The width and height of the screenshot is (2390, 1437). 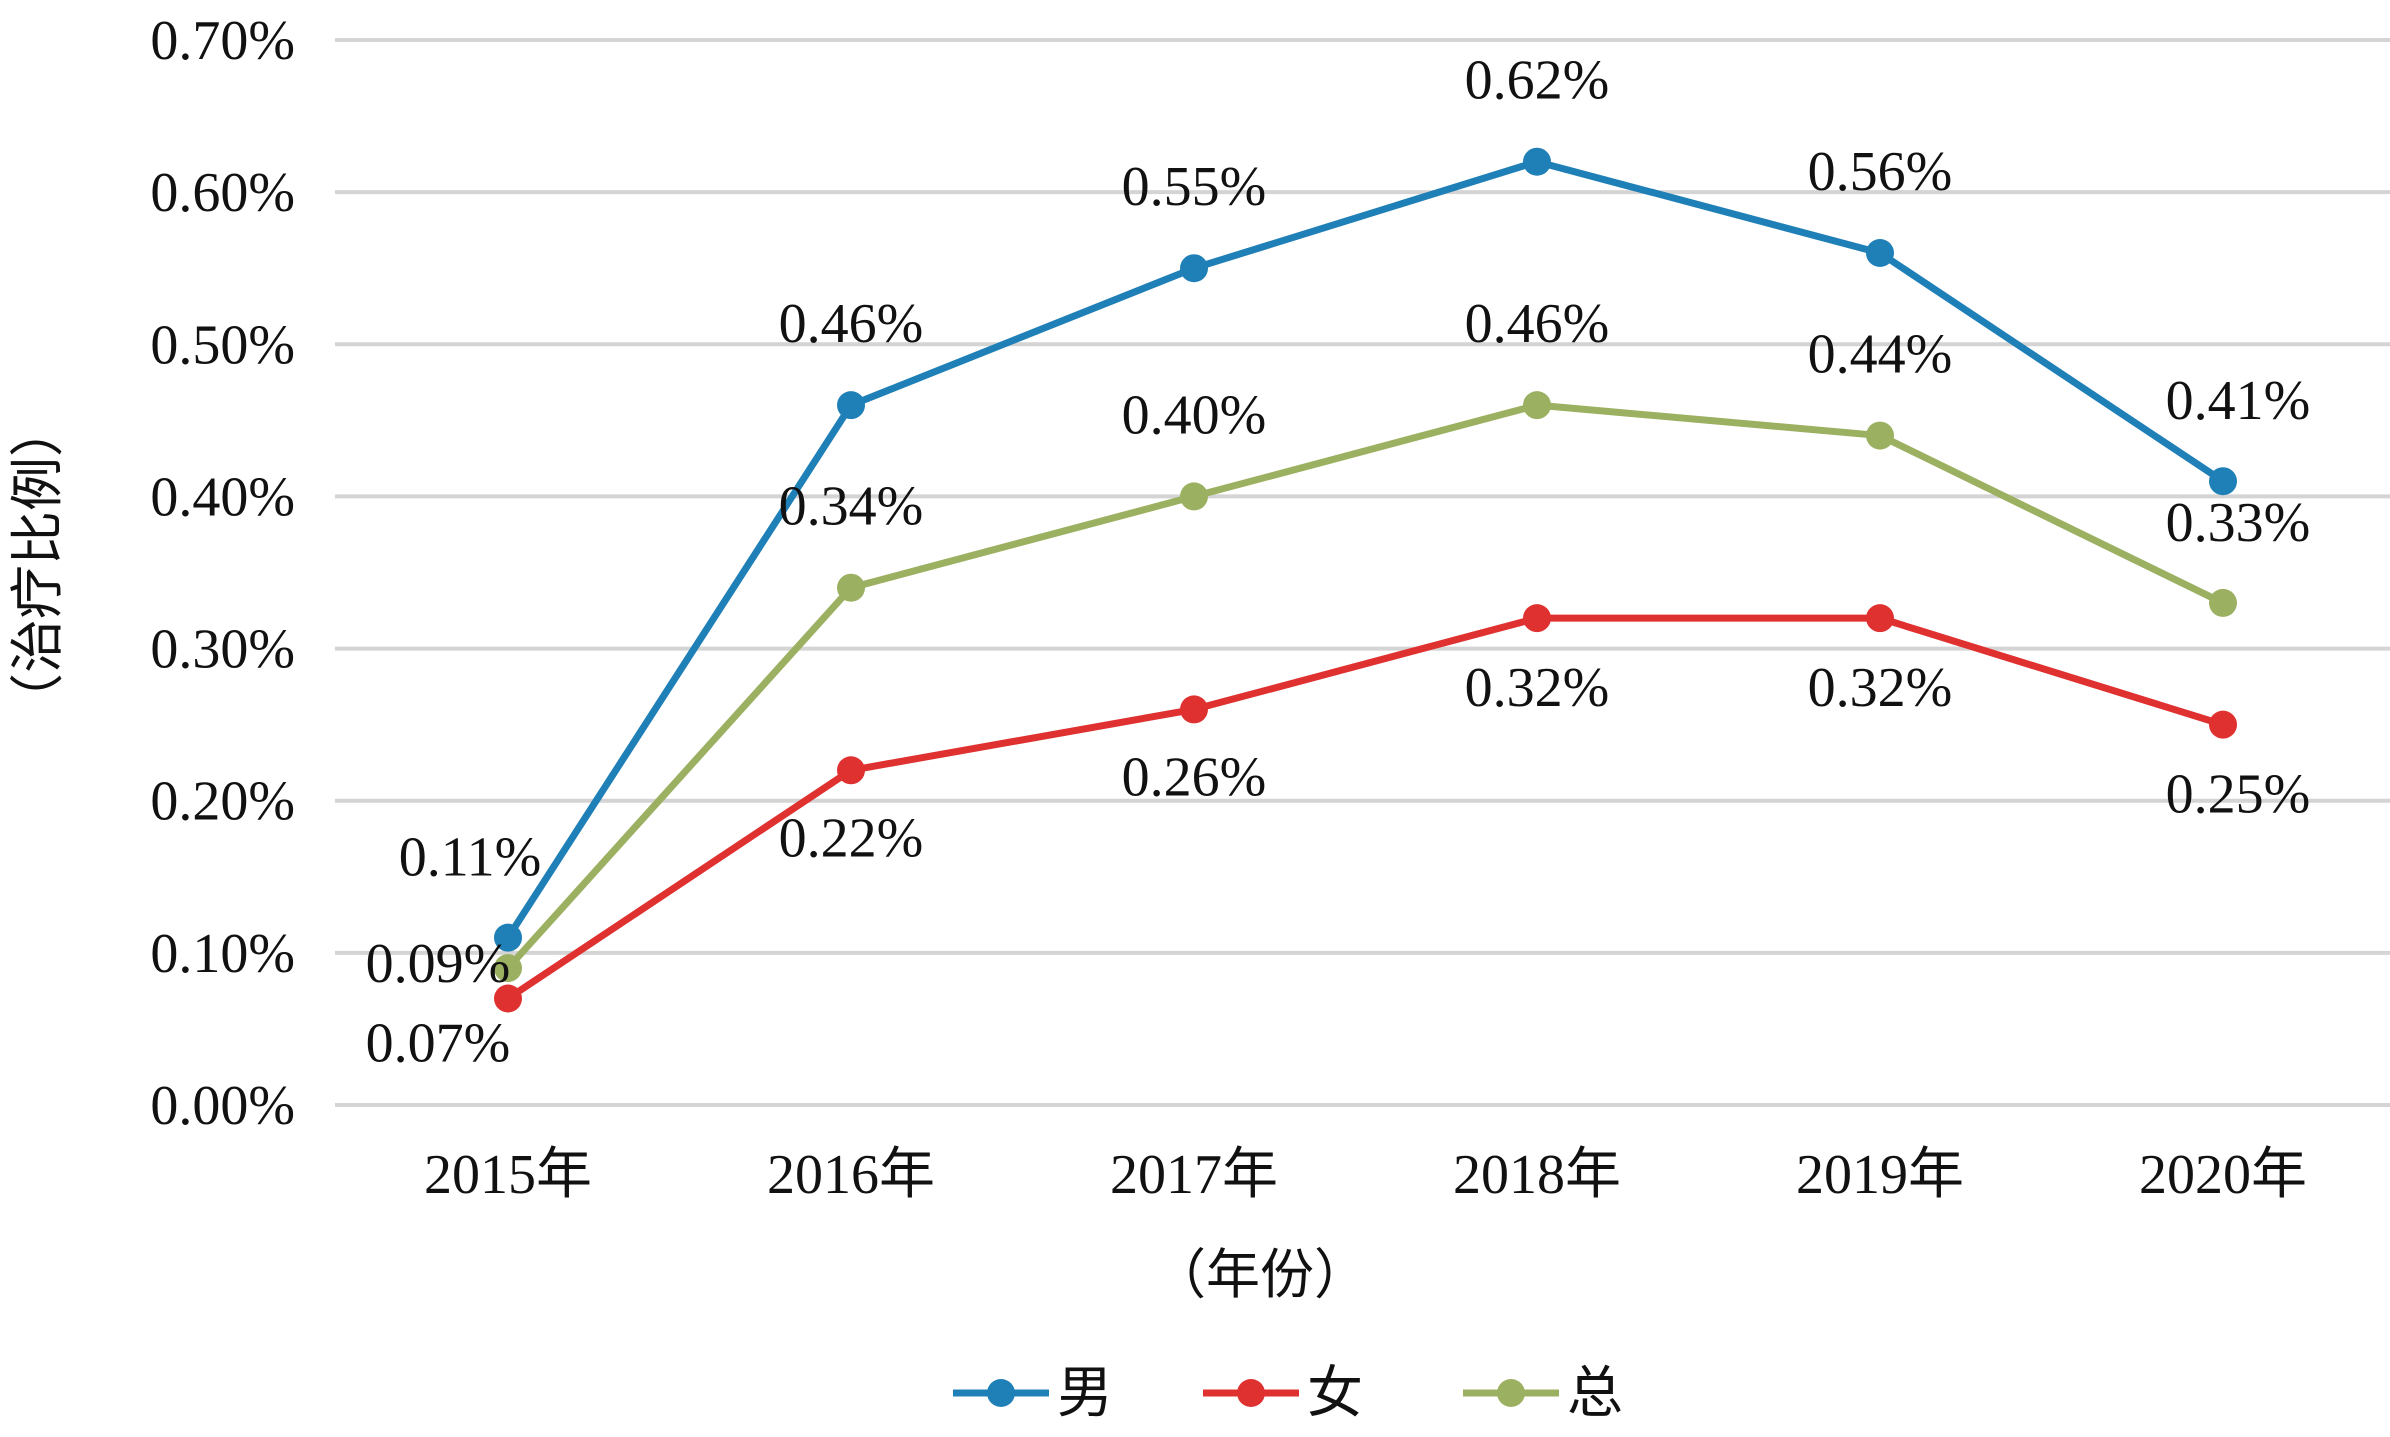 I want to click on y-axis-ticks: 0.00% 0.10% 0.20% 0.30% 0.40% 0.50% 0.60% 0.70%, so click(x=222, y=573).